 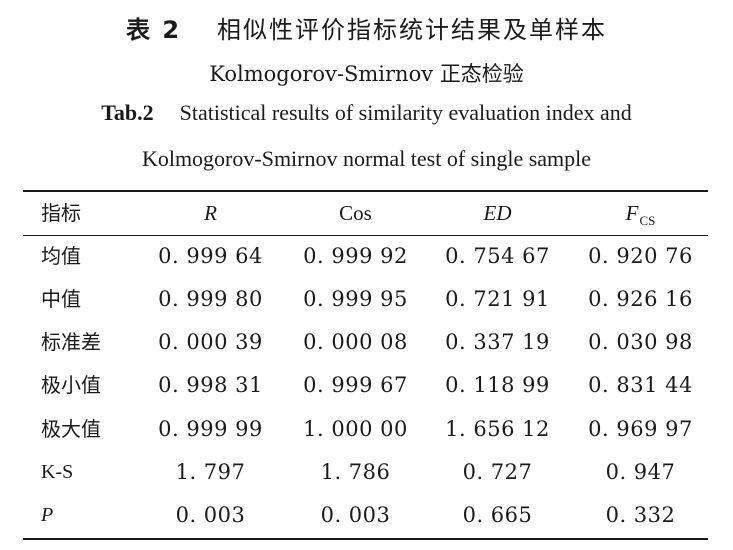 I want to click on table-row: P 0. 003 0. 003 0. 665 0. 332, so click(x=365, y=515).